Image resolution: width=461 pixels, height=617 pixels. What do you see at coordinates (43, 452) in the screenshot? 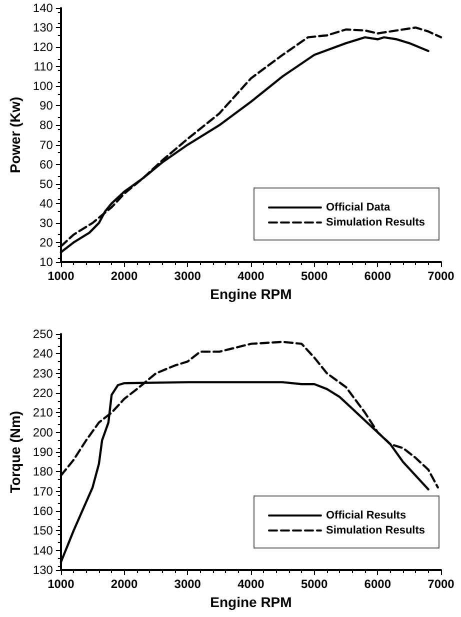
I see `y-tick-label: 190` at bounding box center [43, 452].